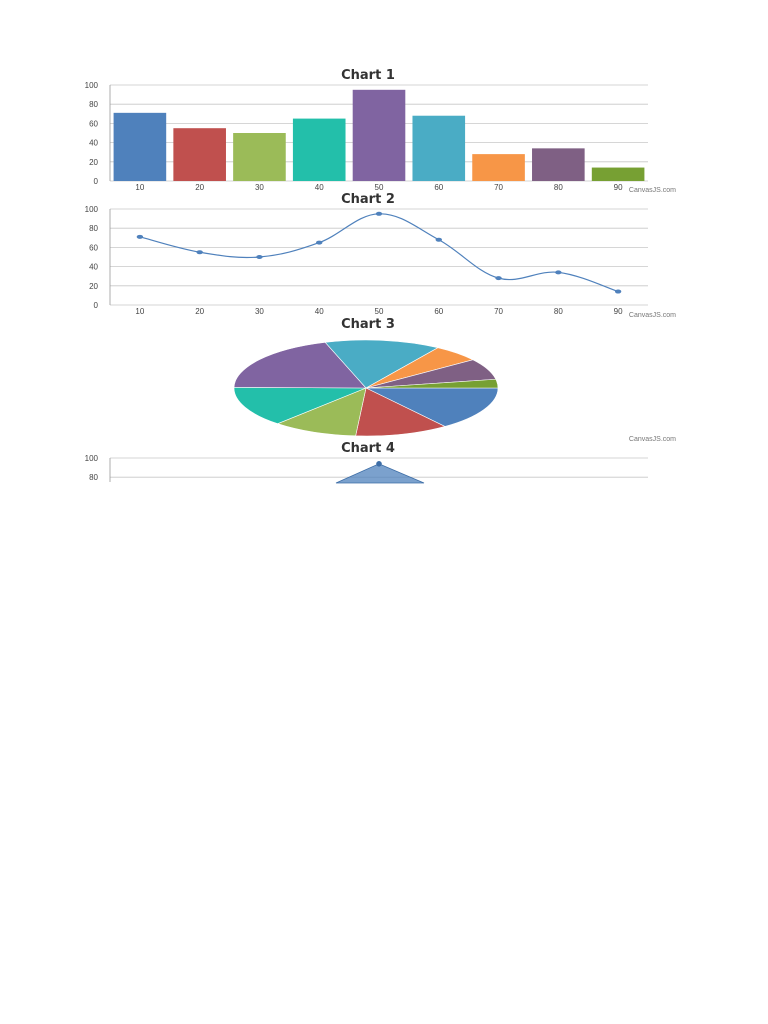 Image resolution: width=768 pixels, height=1024 pixels. I want to click on chart-2-x-tick-label: 50, so click(379, 311).